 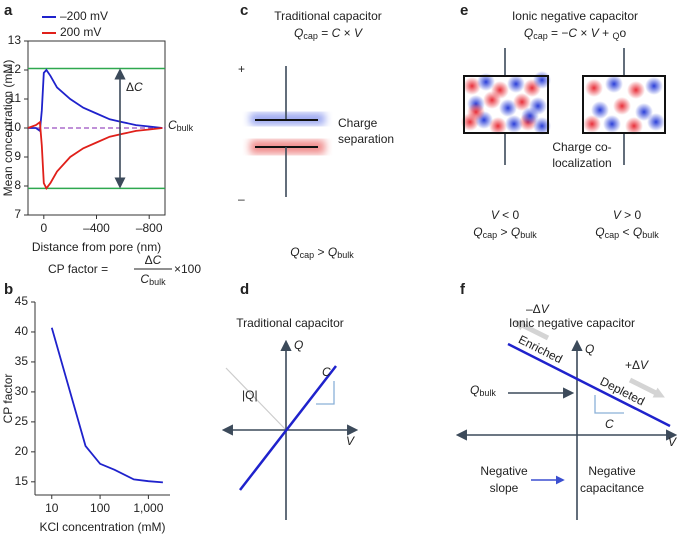 What do you see at coordinates (187, 269) in the screenshot?
I see `text-part: ×100` at bounding box center [187, 269].